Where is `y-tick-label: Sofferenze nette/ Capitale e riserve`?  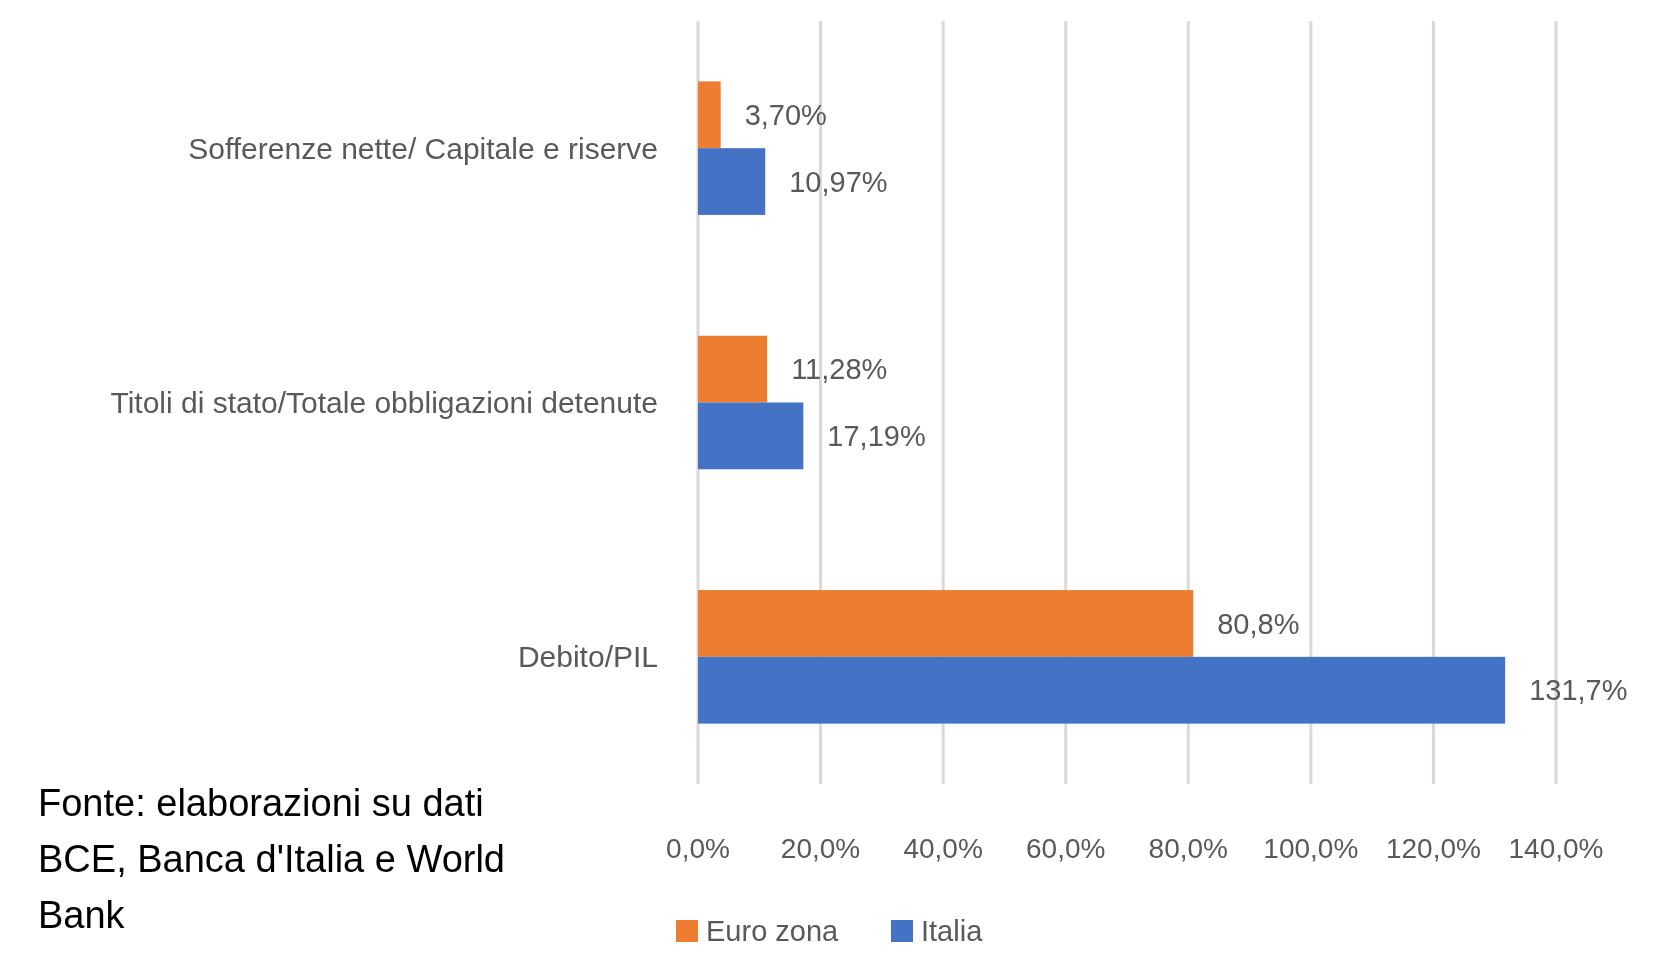
y-tick-label: Sofferenze nette/ Capitale e riserve is located at coordinates (423, 148).